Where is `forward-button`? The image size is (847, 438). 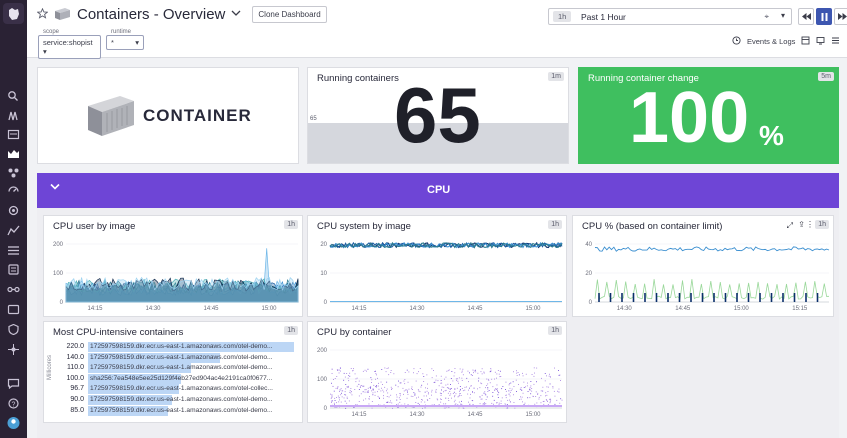
forward-button is located at coordinates (840, 16).